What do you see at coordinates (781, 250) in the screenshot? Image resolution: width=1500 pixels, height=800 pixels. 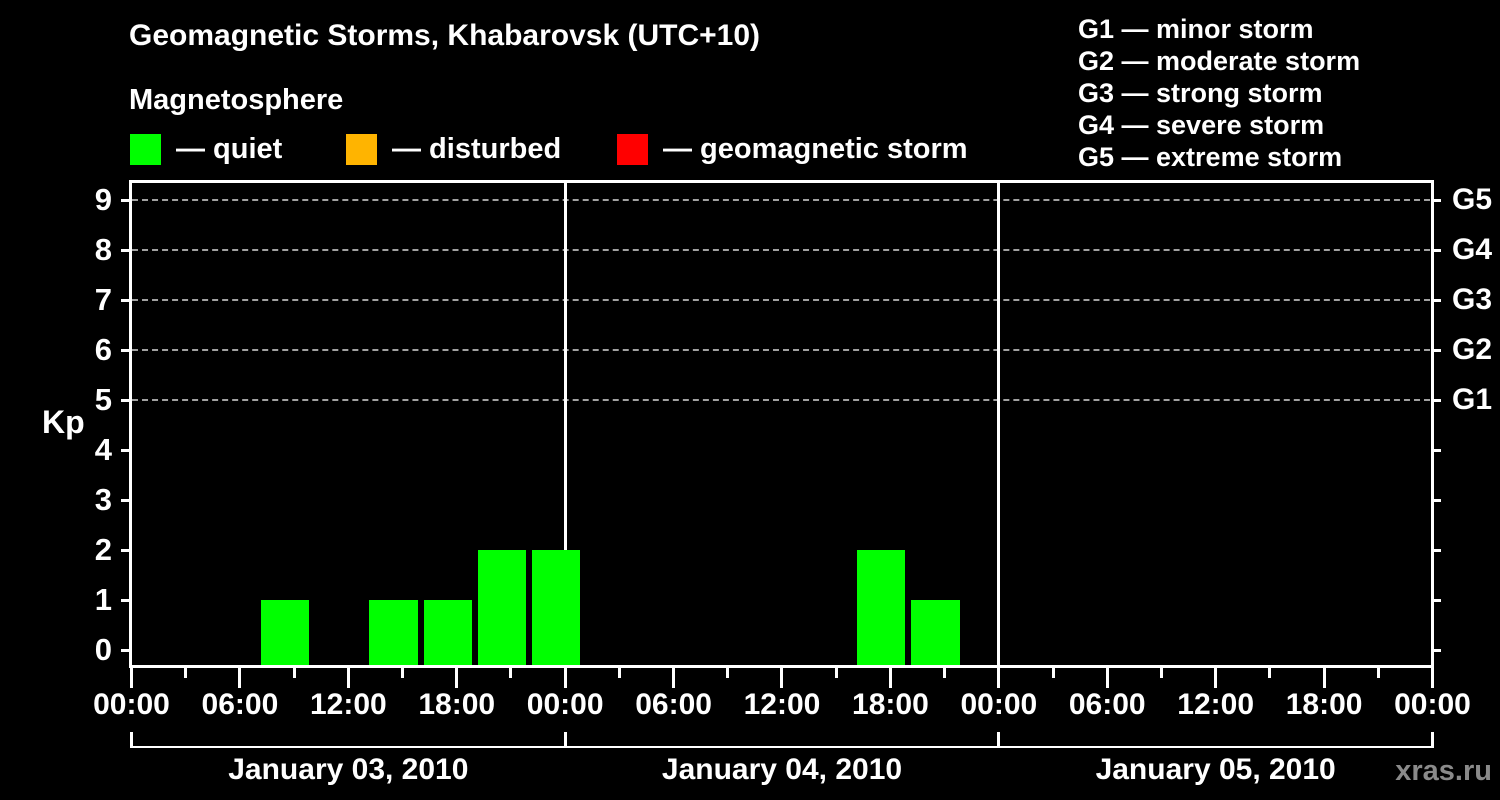 I see `gridline-kp8` at bounding box center [781, 250].